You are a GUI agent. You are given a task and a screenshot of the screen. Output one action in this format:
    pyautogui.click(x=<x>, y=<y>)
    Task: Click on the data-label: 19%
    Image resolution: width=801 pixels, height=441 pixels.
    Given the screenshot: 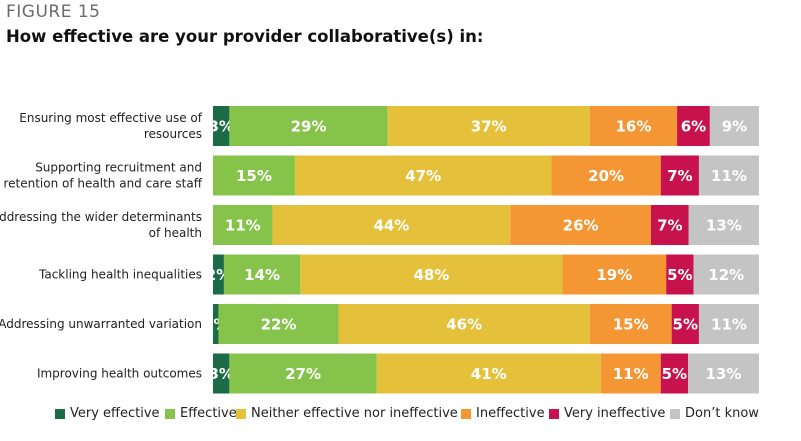 What is the action you would take?
    pyautogui.click(x=614, y=275)
    